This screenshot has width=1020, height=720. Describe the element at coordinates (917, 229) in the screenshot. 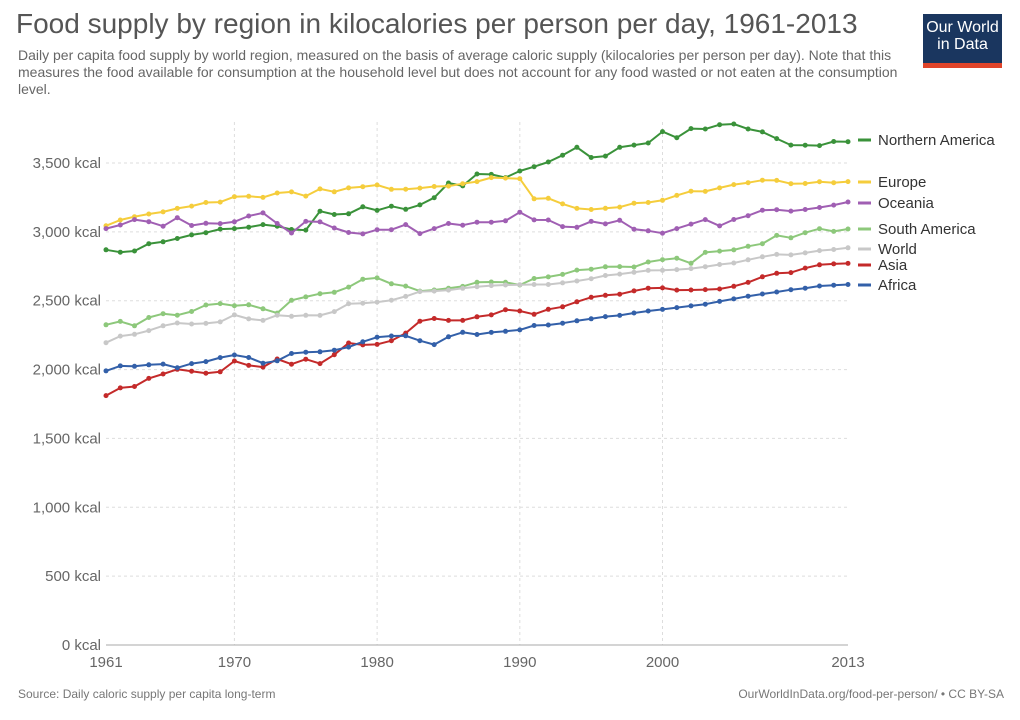

I see `legend-item: South America` at that location.